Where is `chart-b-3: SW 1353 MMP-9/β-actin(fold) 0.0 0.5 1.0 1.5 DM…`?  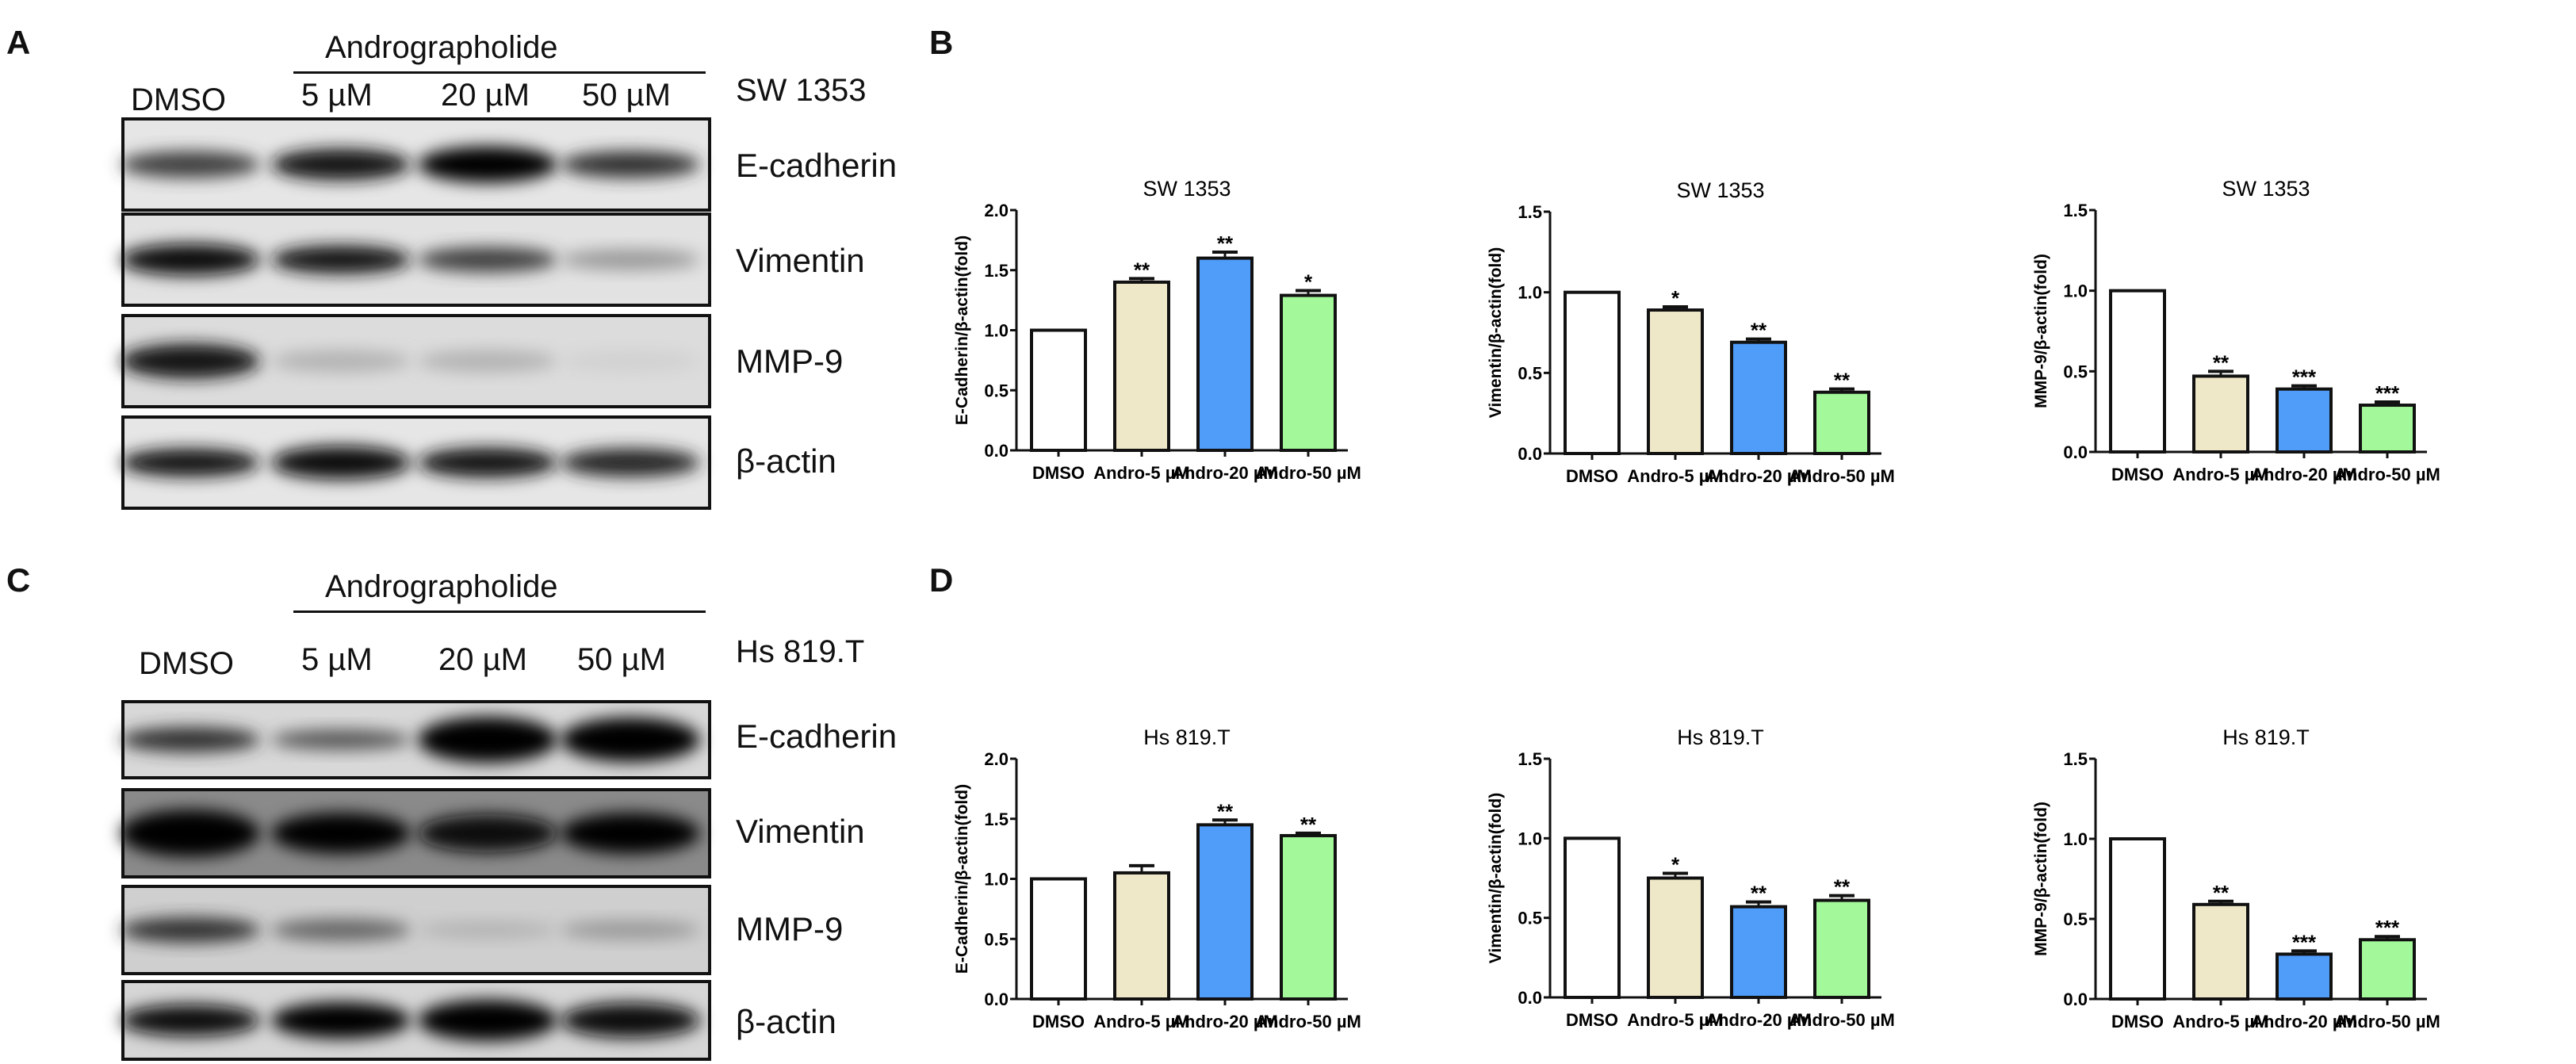 chart-b-3: SW 1353 MMP-9/β-actin(fold) 0.0 0.5 1.0 1.5 DM… is located at coordinates (2236, 330).